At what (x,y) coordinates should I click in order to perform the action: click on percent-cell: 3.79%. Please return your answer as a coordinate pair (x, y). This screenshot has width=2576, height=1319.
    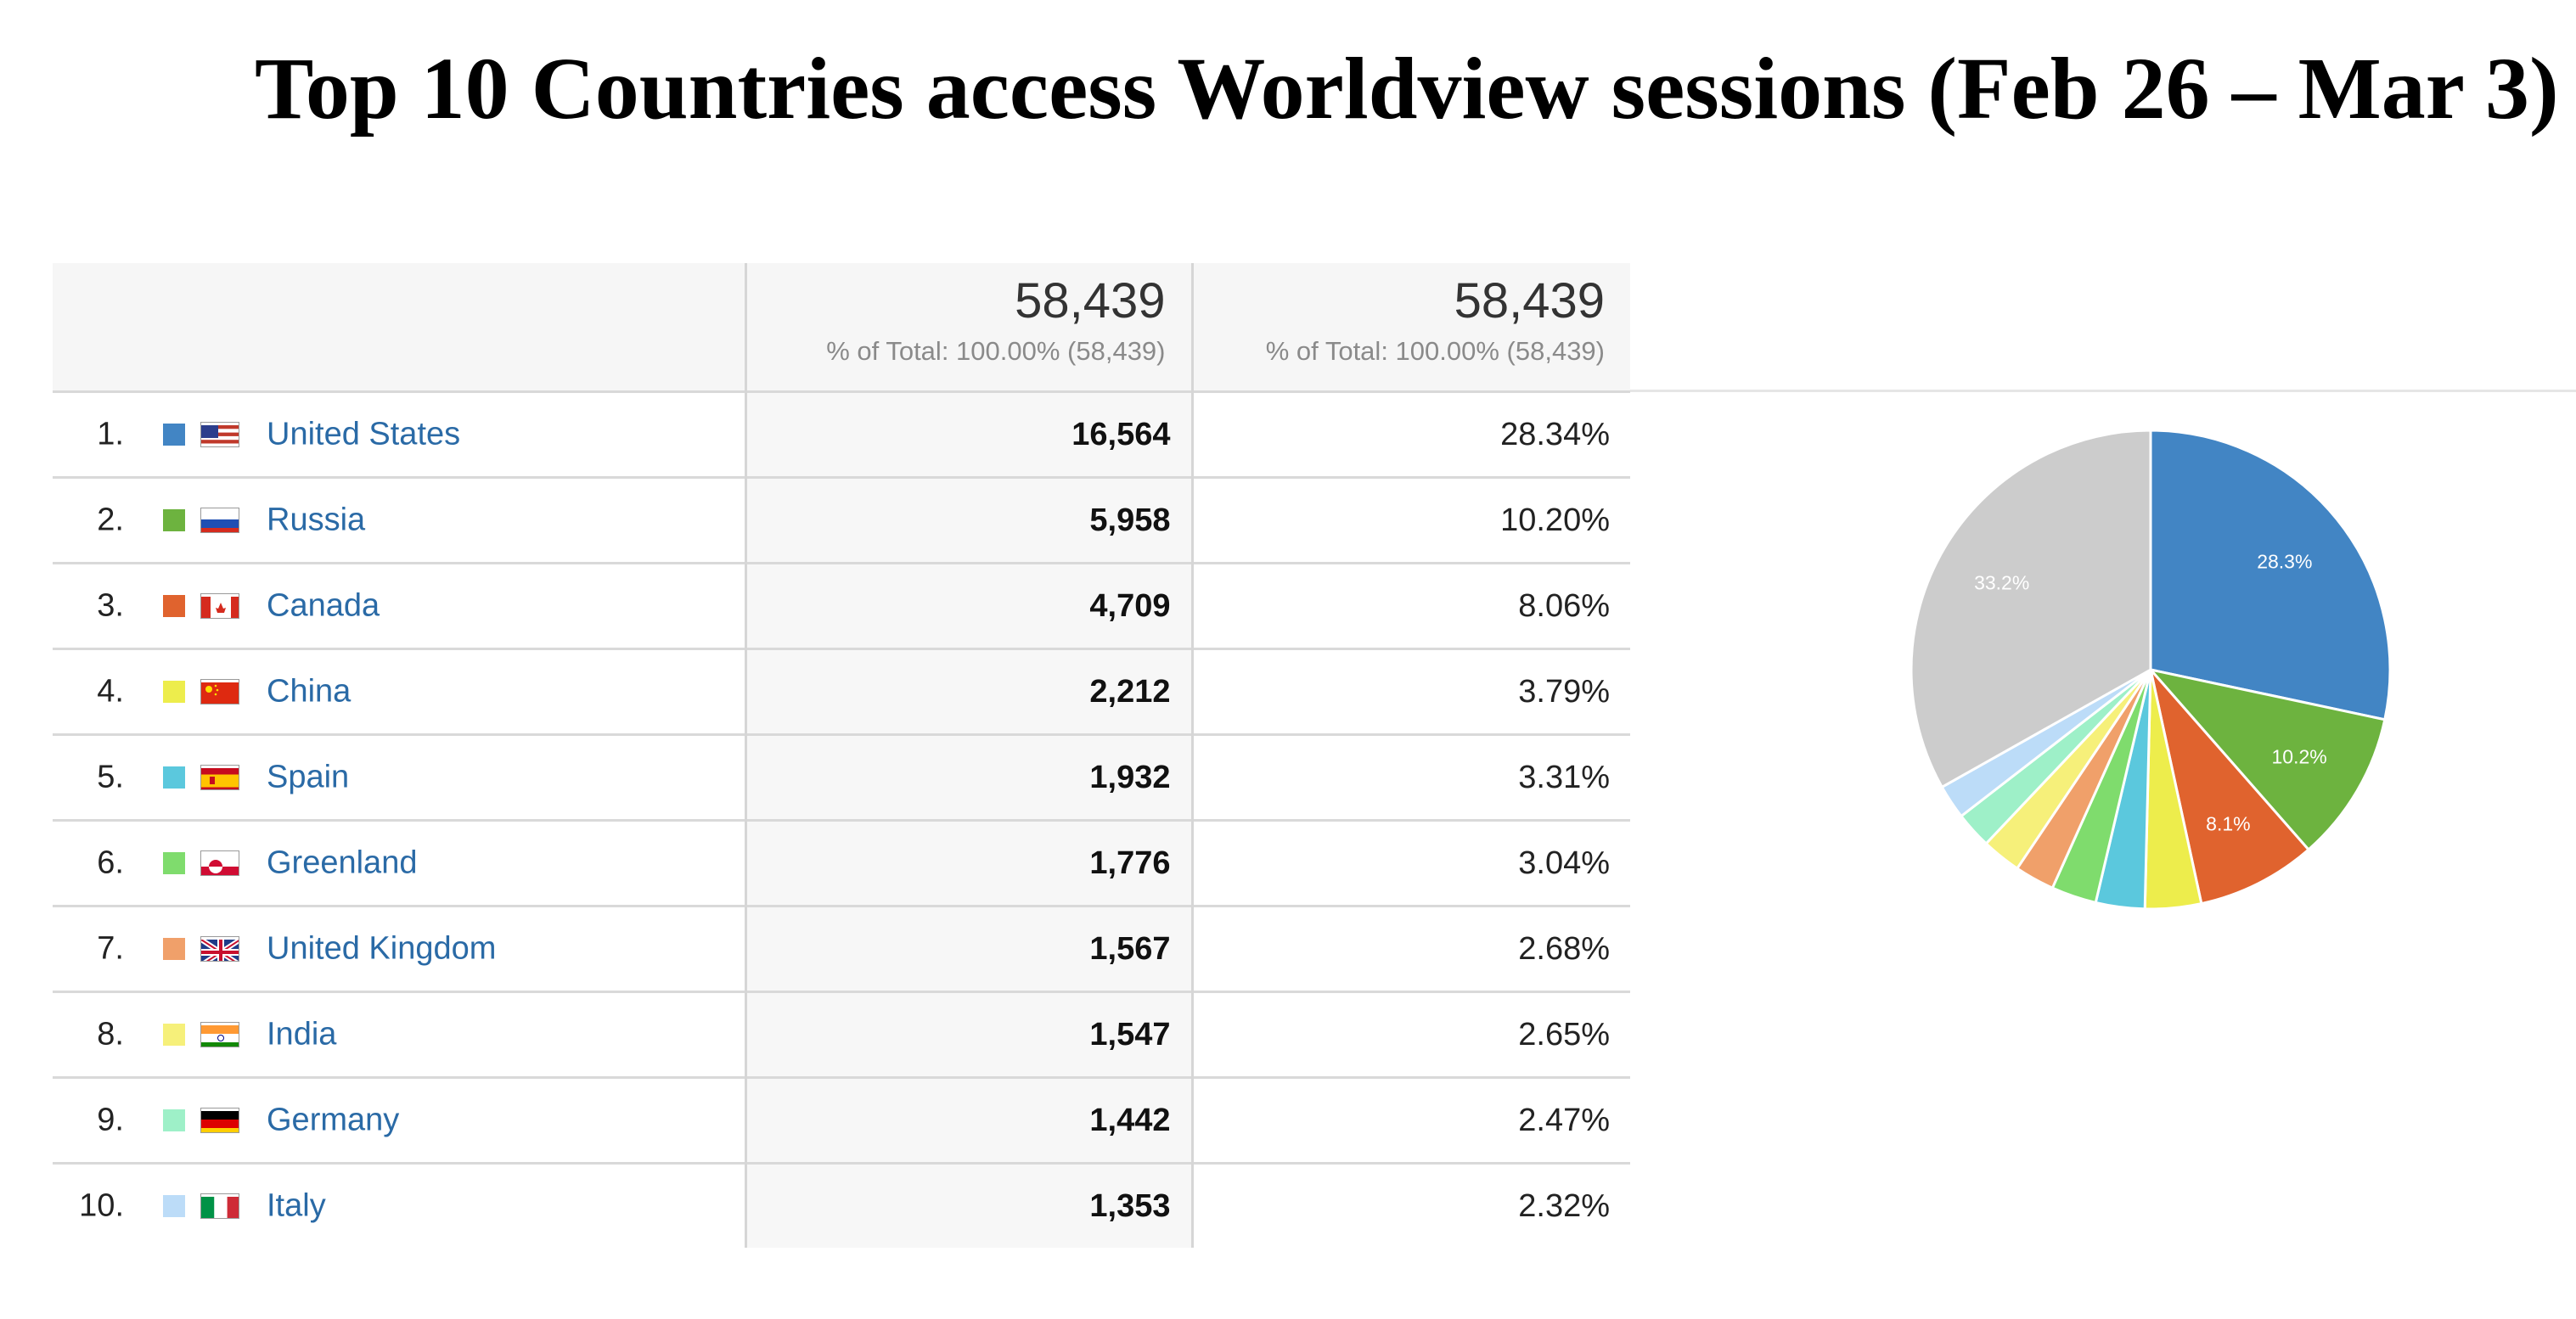
    Looking at the image, I should click on (1410, 691).